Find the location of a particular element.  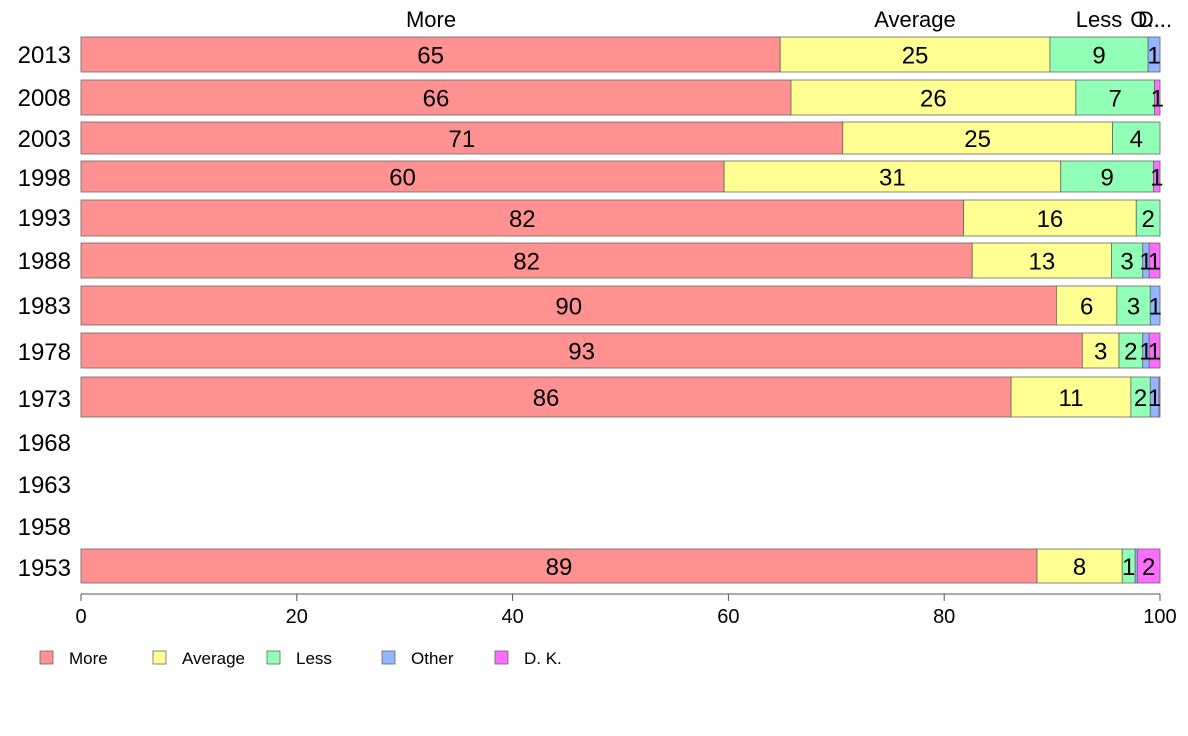

data-label-1978-average: 3 is located at coordinates (1100, 352).